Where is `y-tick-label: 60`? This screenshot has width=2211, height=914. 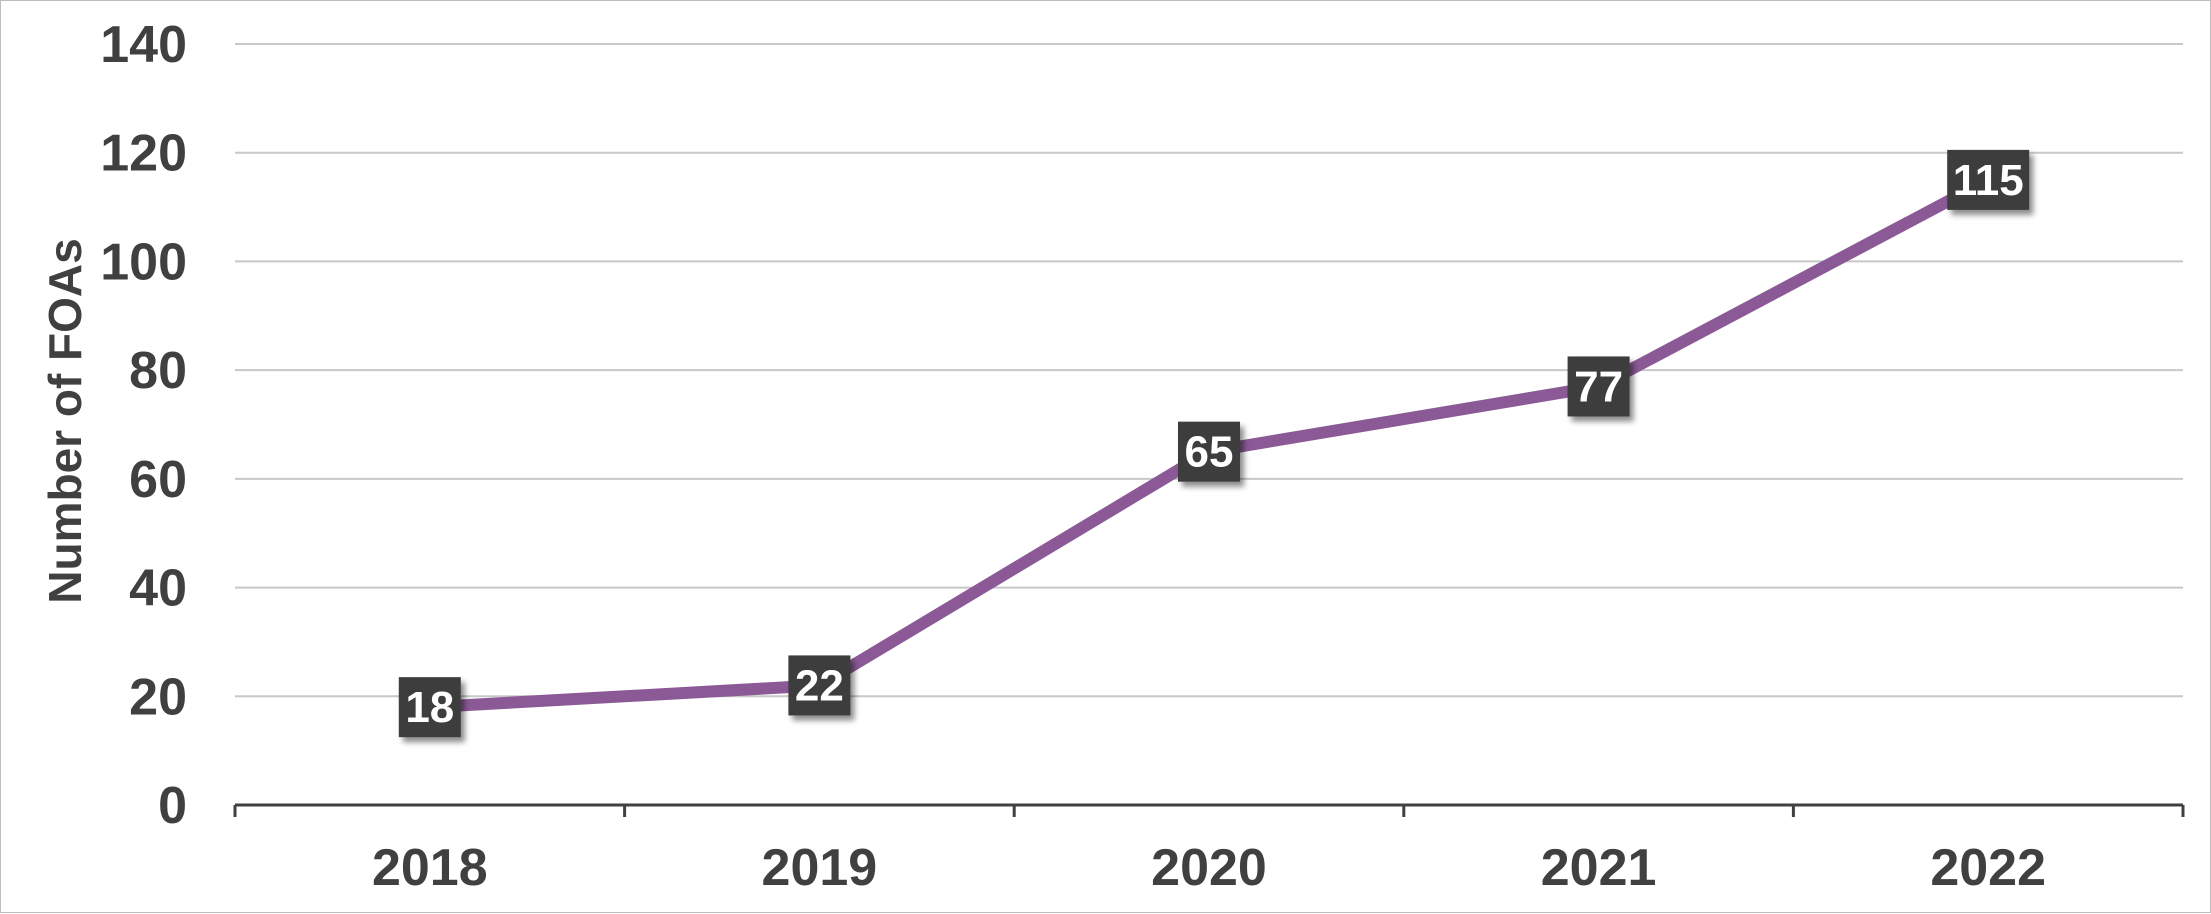
y-tick-label: 60 is located at coordinates (158, 480).